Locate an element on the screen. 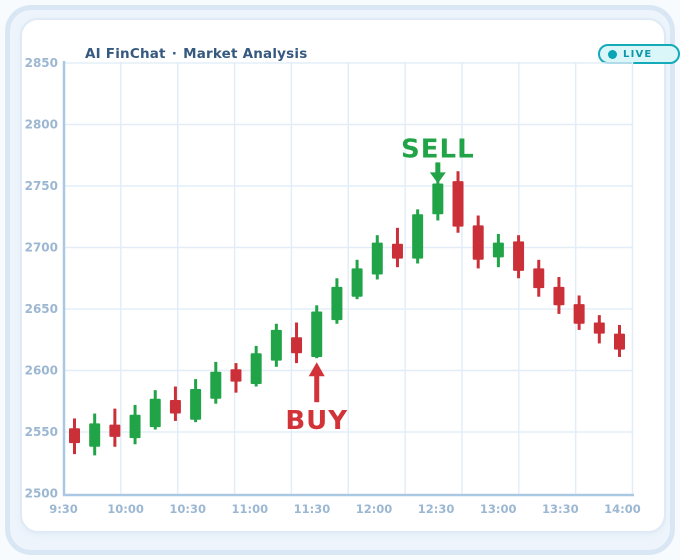 The height and width of the screenshot is (560, 680). x-tick-label: 12:00 is located at coordinates (374, 509).